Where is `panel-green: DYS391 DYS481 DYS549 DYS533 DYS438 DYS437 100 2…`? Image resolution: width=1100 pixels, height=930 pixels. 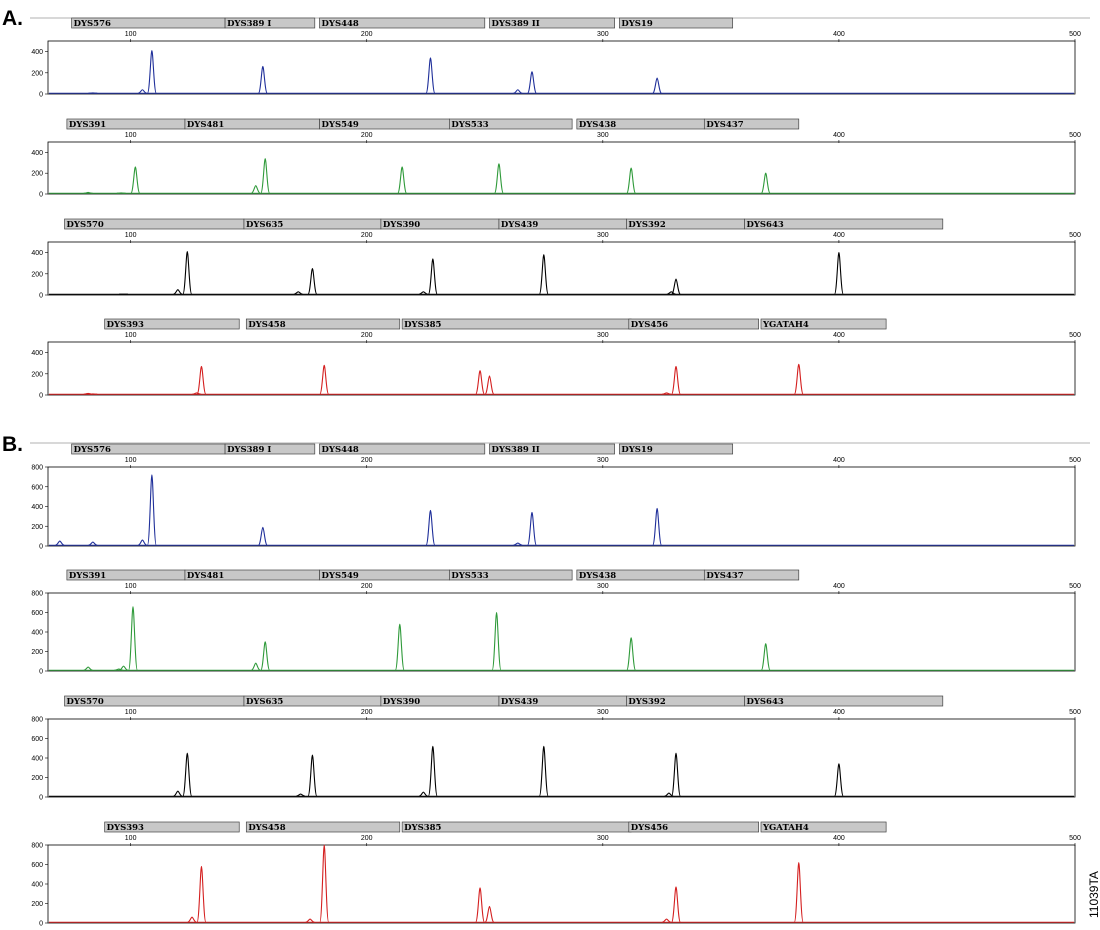
panel-green: DYS391 DYS481 DYS549 DYS533 DYS438 DYS437 100 2… is located at coordinates (556, 622).